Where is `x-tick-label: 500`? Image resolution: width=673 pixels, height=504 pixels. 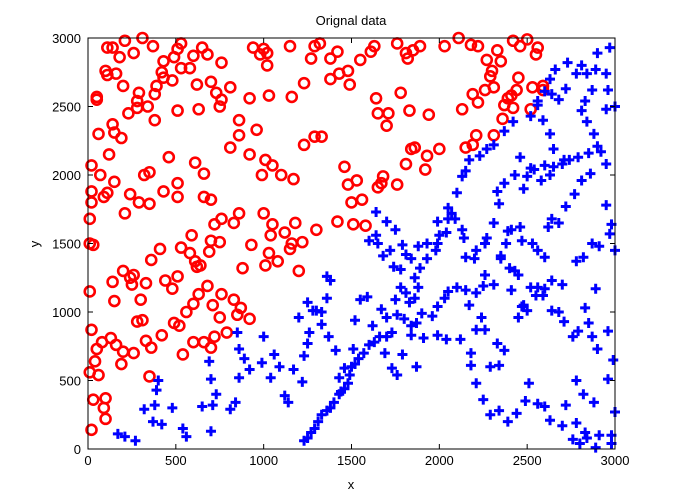 x-tick-label: 500 is located at coordinates (176, 460).